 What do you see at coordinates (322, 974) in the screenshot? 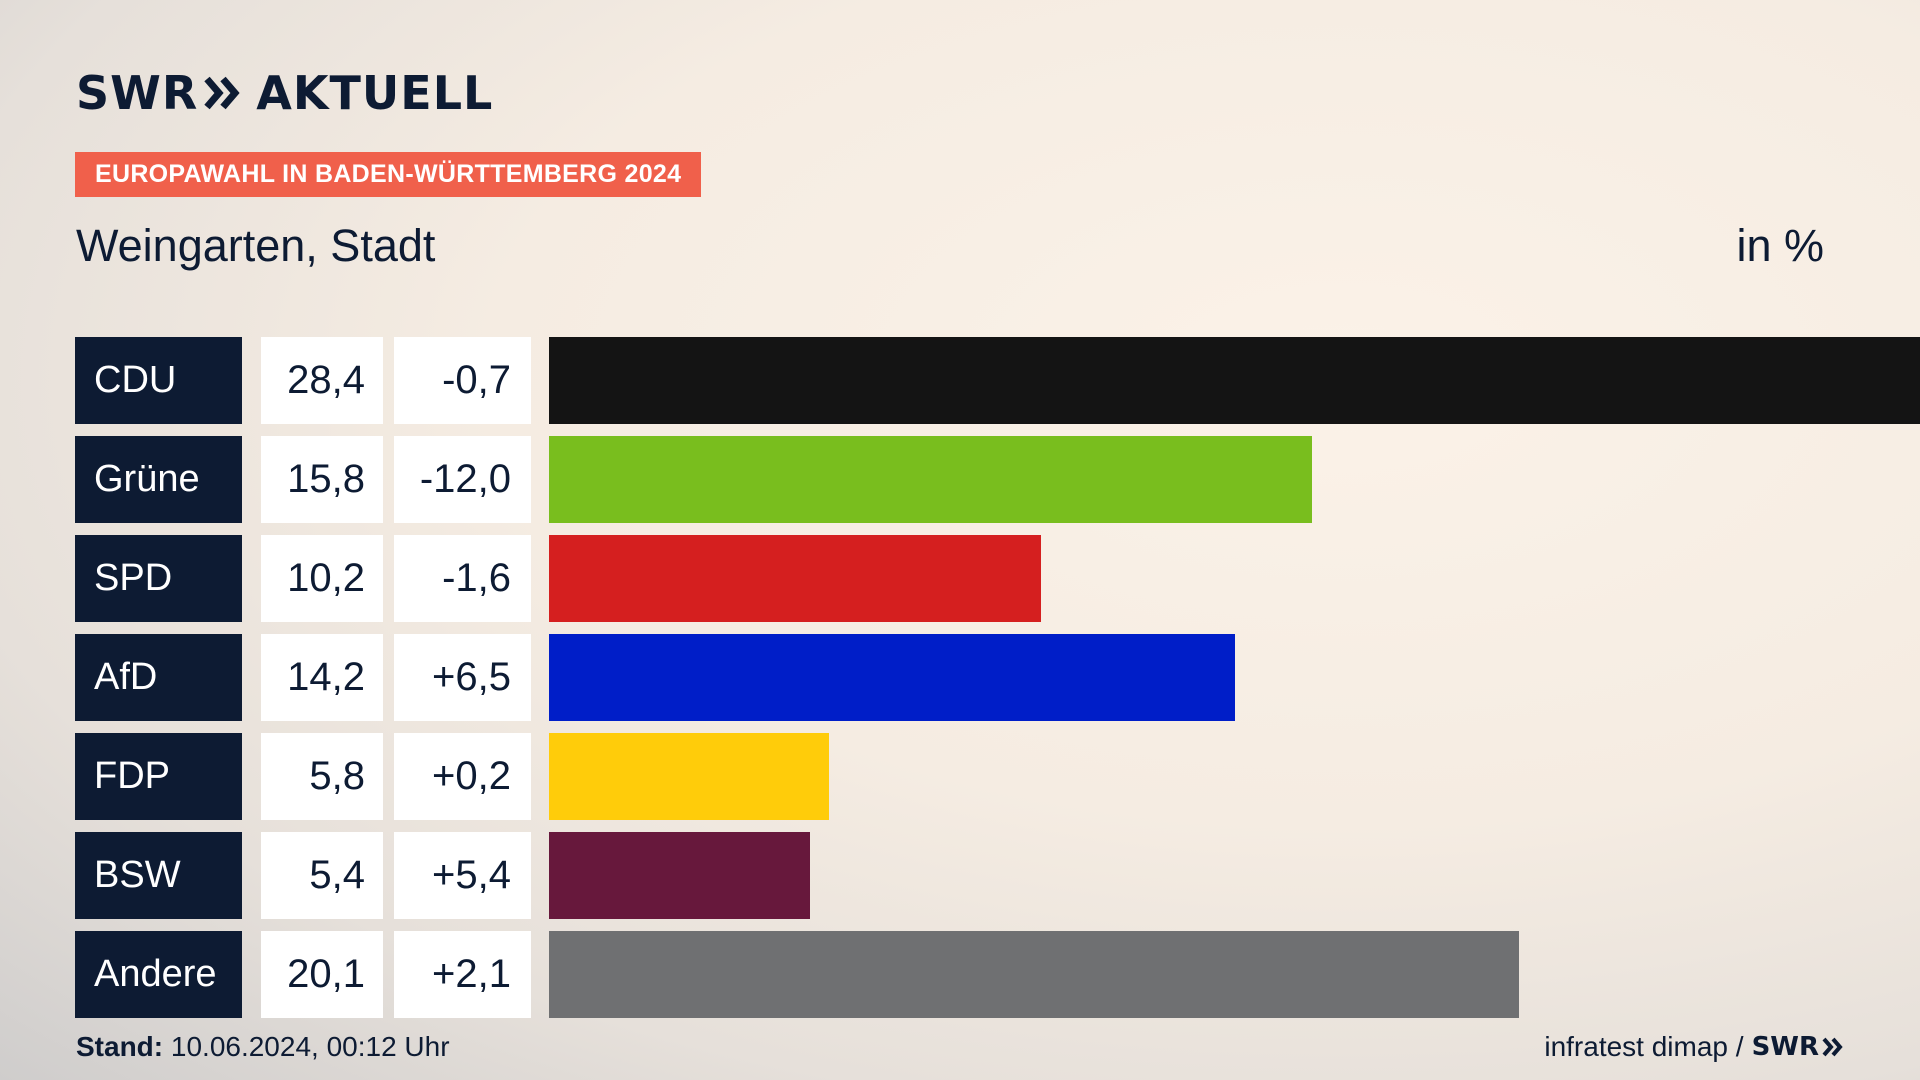
I see `vote-share-label: 20,1` at bounding box center [322, 974].